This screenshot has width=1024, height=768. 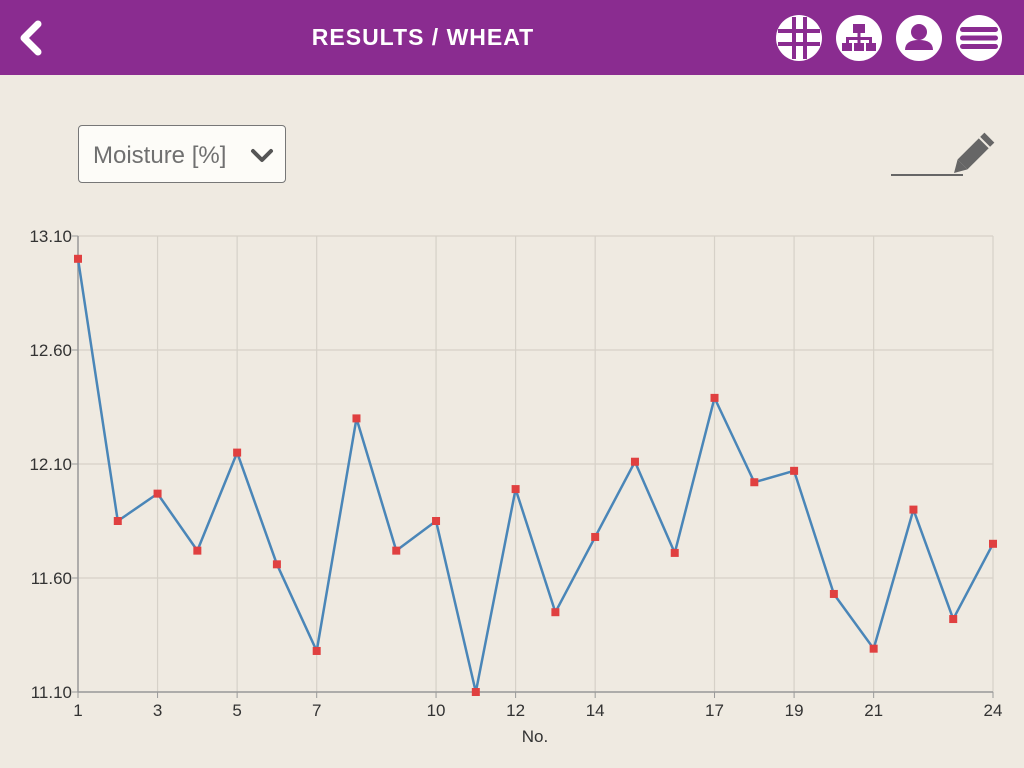 I want to click on parameter-select-value: Moisture [%], so click(x=160, y=155).